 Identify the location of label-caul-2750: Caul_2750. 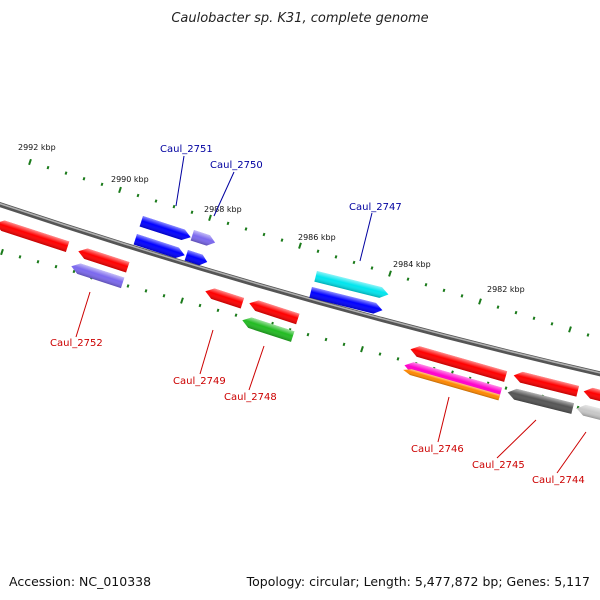
(236, 165).